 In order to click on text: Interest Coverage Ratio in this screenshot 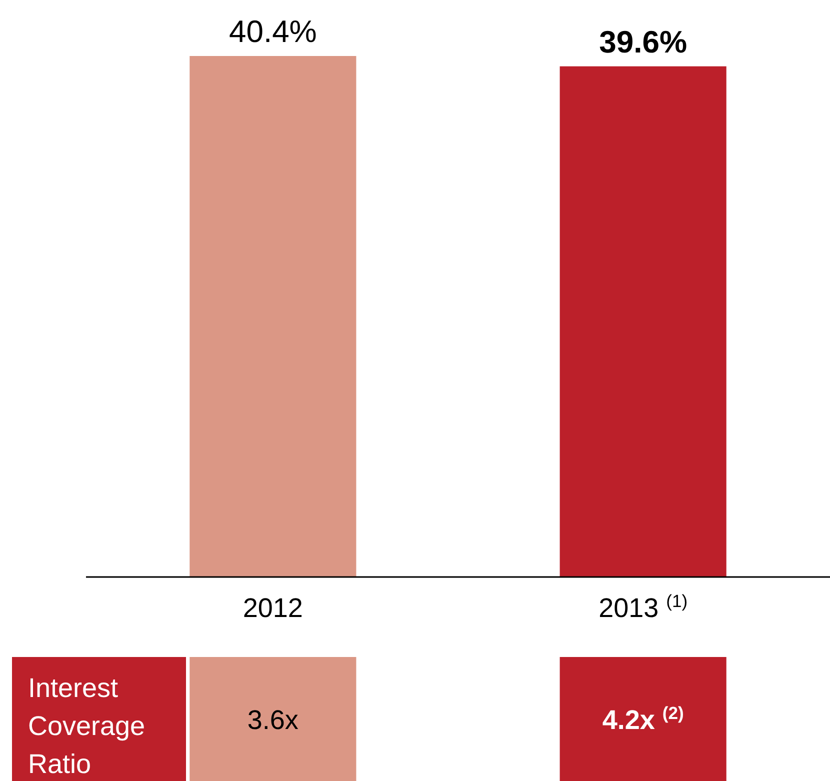, I will do `click(87, 726)`.